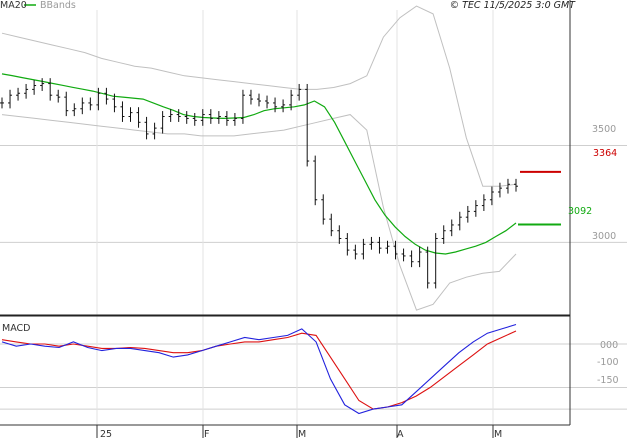 The image size is (627, 440). I want to click on macd-ytick-1: -100, so click(608, 362).